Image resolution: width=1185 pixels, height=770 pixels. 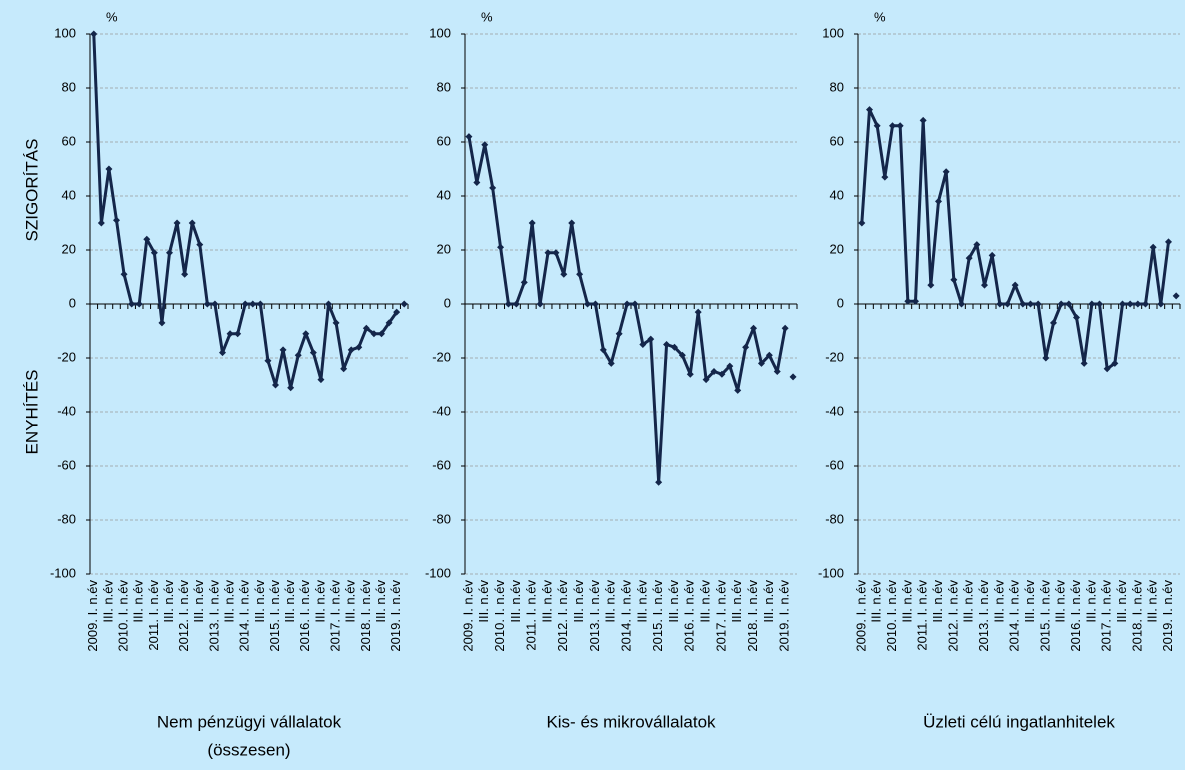 What do you see at coordinates (31, 411) in the screenshot?
I see `y-label-bottom: ENYHÍTÉS` at bounding box center [31, 411].